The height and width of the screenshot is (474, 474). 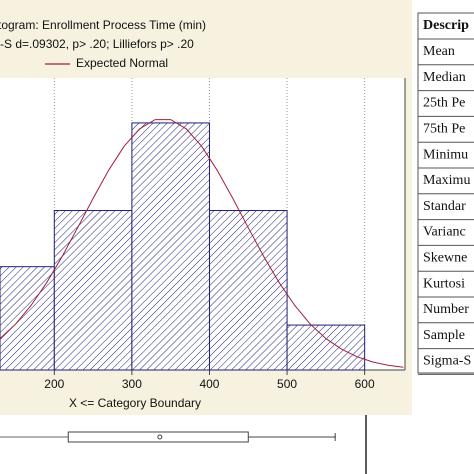 What do you see at coordinates (444, 103) in the screenshot?
I see `table-cell: 25th Pe` at bounding box center [444, 103].